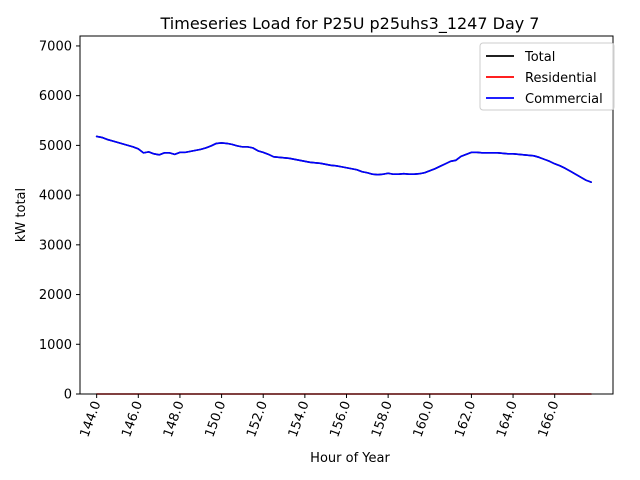 The width and height of the screenshot is (640, 480). I want to click on y-tick-label: 3000, so click(55, 245).